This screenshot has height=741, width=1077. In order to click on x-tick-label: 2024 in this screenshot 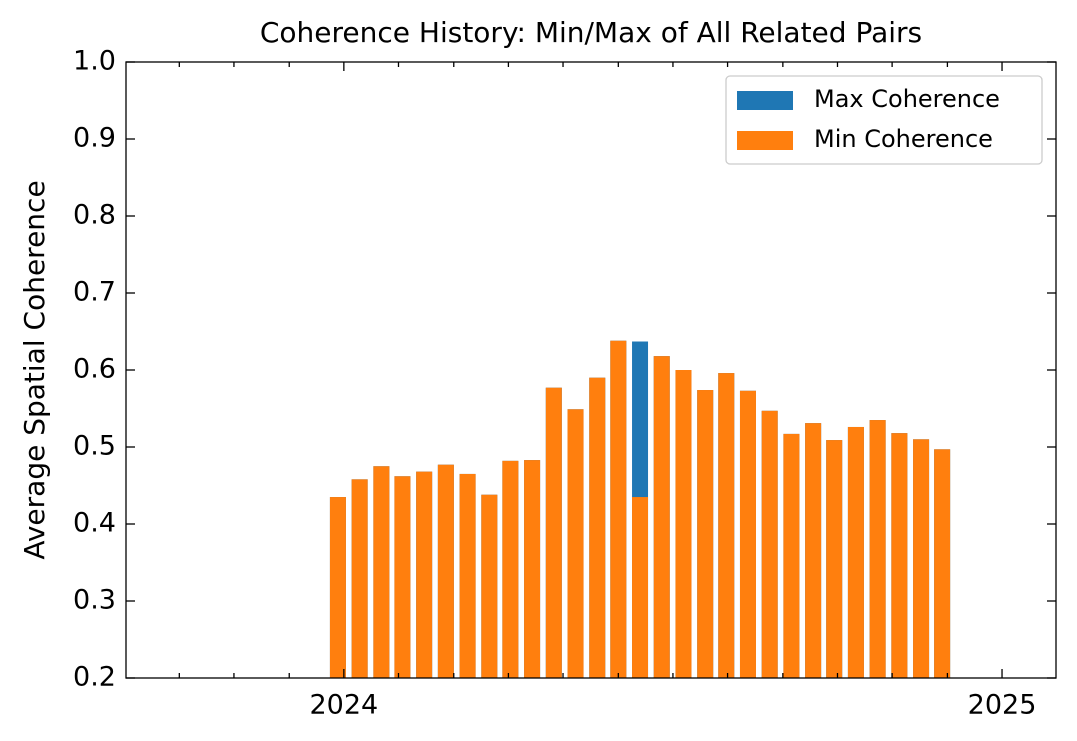, I will do `click(343, 705)`.